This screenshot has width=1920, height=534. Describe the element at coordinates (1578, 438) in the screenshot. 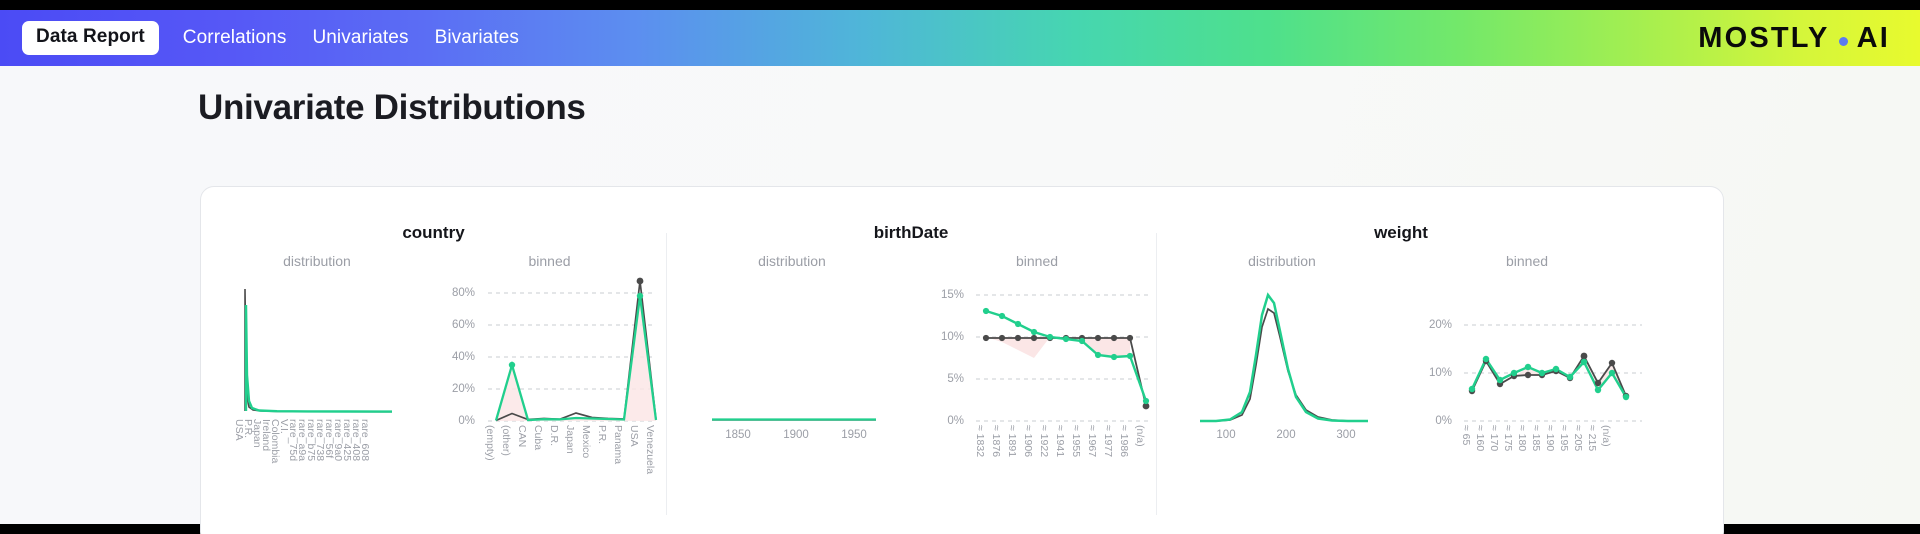

I see `tick-label: ≈ 205` at that location.